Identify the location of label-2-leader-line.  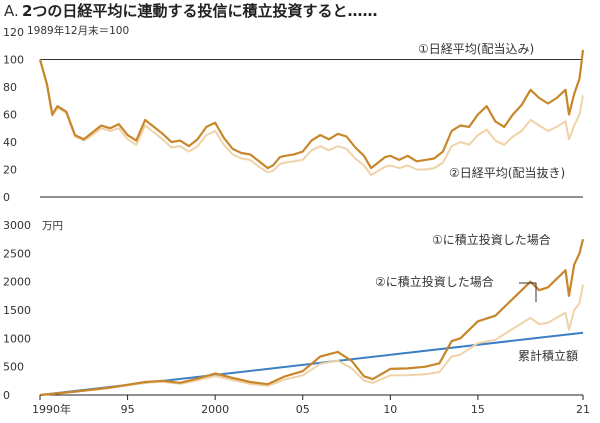
(528, 292).